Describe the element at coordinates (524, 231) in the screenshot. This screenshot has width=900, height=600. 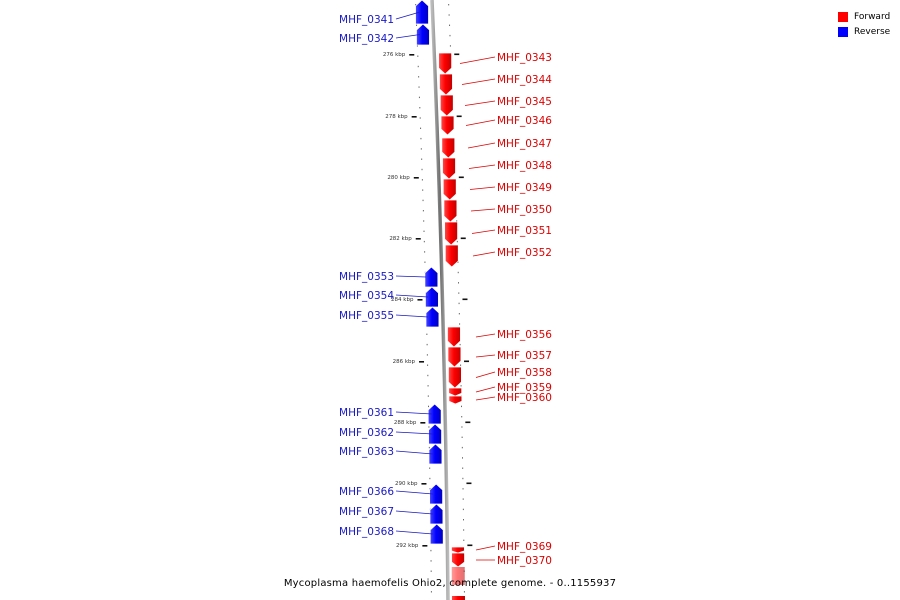
I see `gene-label-mhf-0351: MHF_0351` at that location.